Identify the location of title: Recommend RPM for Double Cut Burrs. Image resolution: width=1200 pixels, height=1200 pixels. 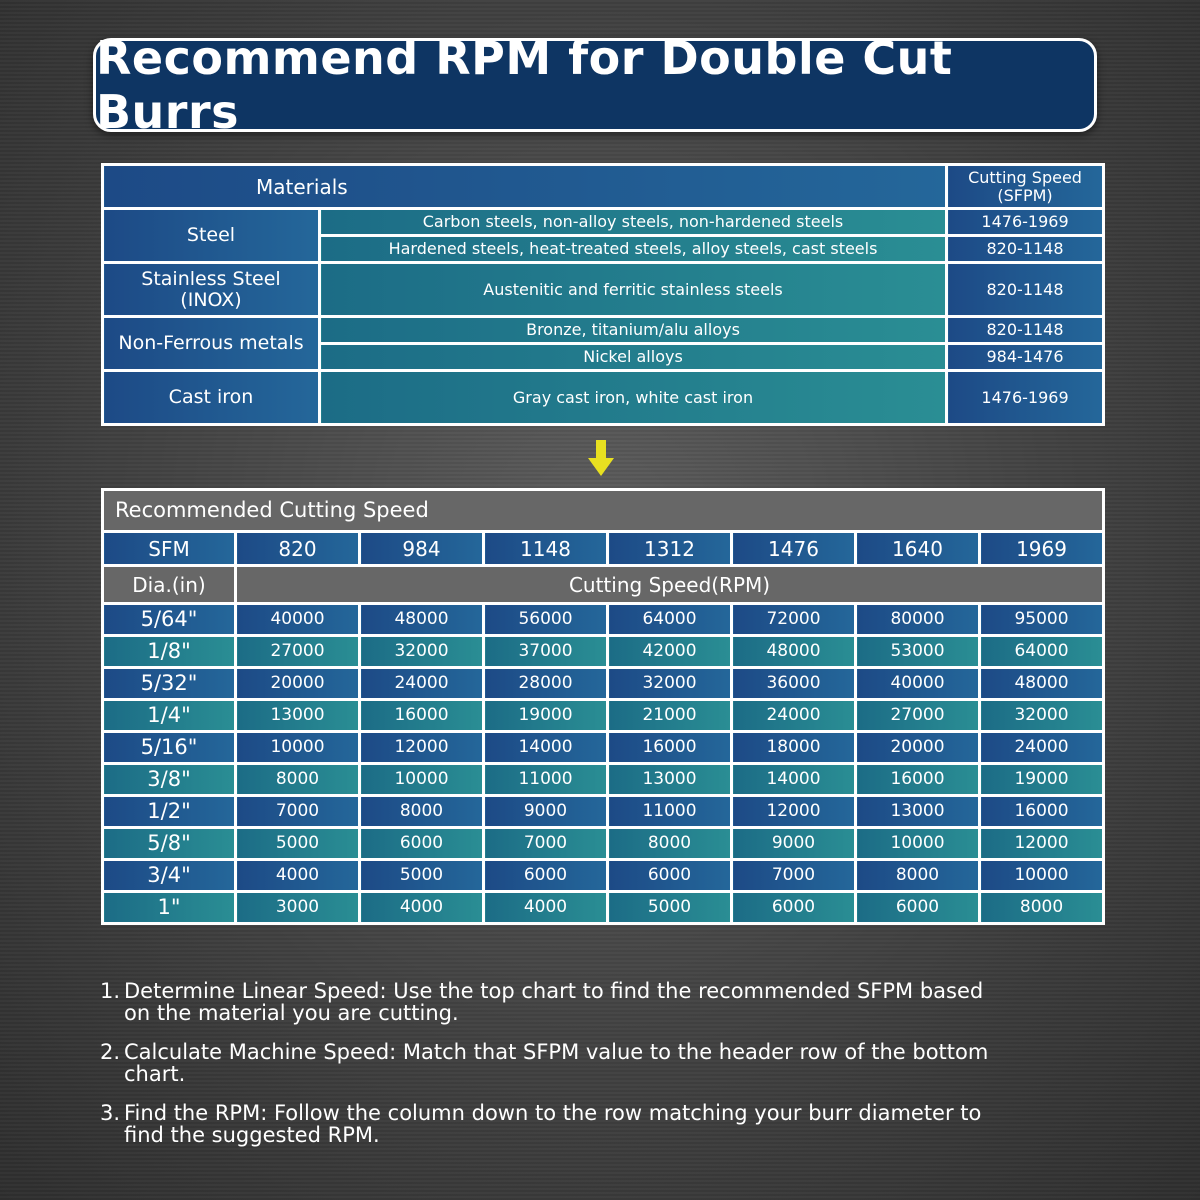
(524, 85).